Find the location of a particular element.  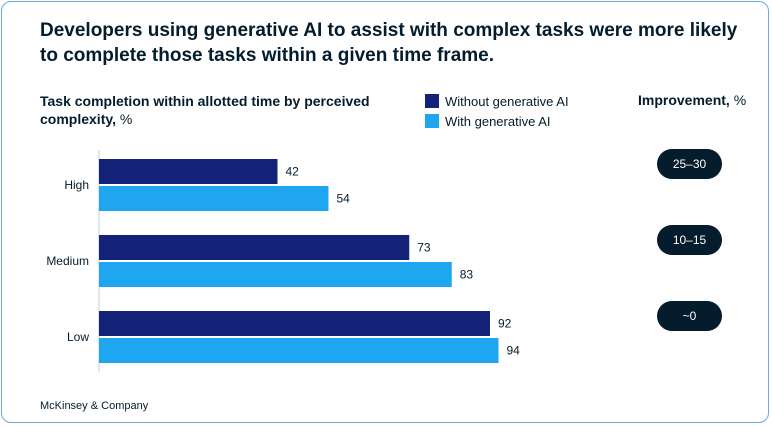

improvement-pill-high: 25–30 is located at coordinates (689, 164).